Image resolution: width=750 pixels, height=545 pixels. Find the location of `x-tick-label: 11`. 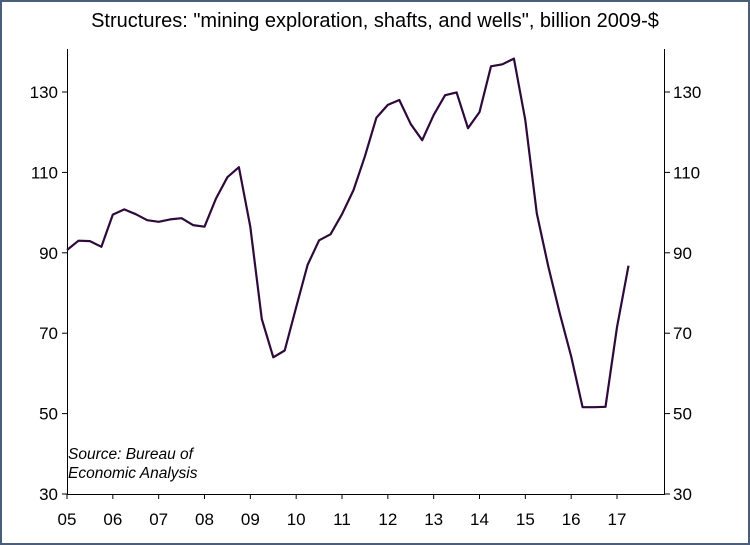

x-tick-label: 11 is located at coordinates (342, 519).